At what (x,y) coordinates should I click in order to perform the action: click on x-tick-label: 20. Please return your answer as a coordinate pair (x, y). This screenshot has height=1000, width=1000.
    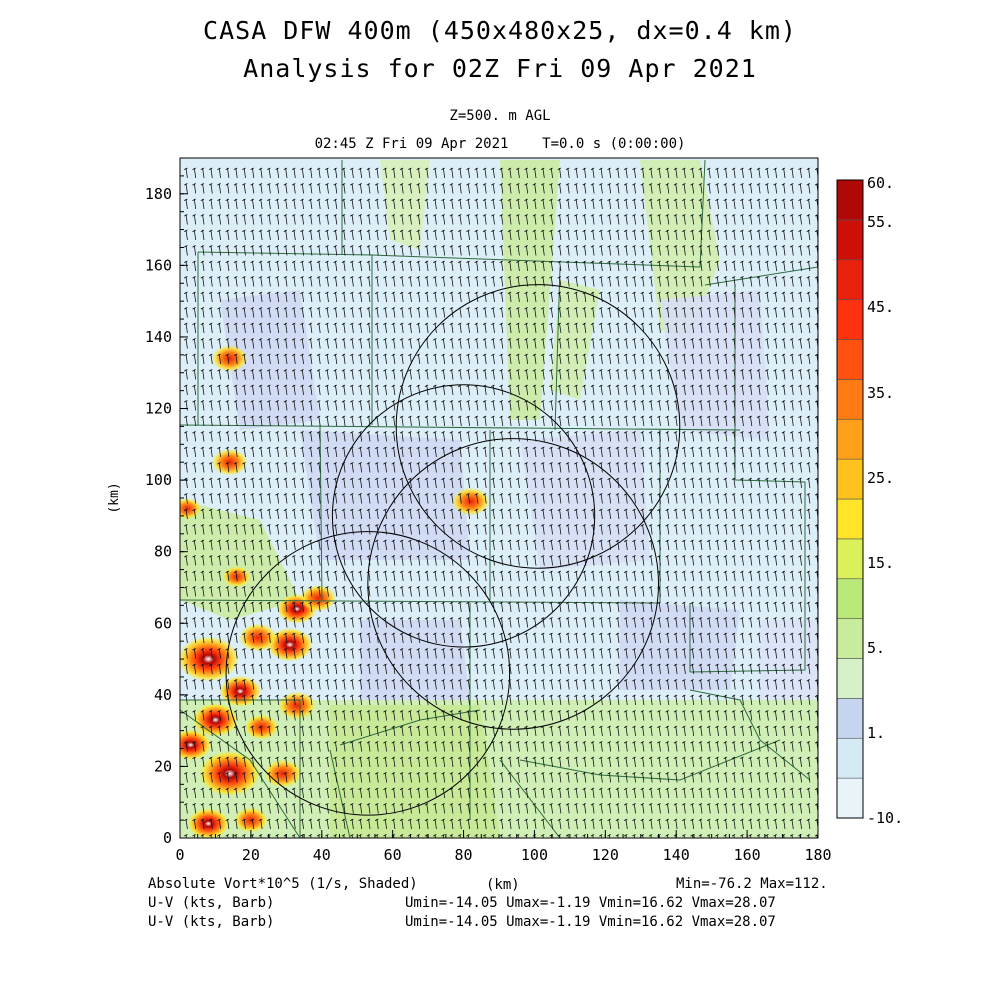
    Looking at the image, I should click on (251, 855).